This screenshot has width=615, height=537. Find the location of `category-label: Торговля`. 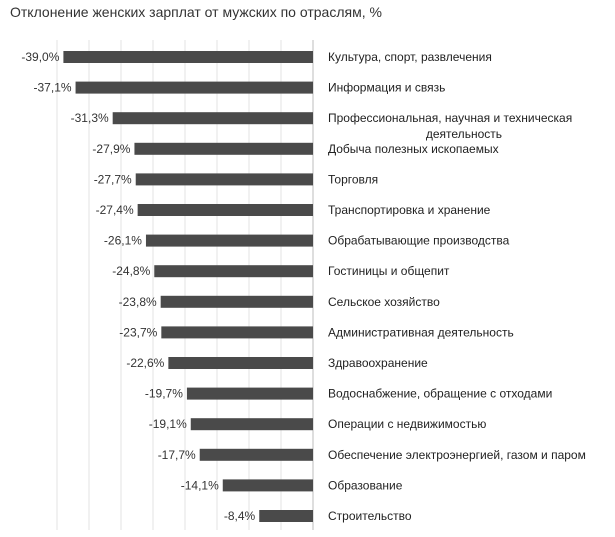

category-label: Торговля is located at coordinates (353, 179).